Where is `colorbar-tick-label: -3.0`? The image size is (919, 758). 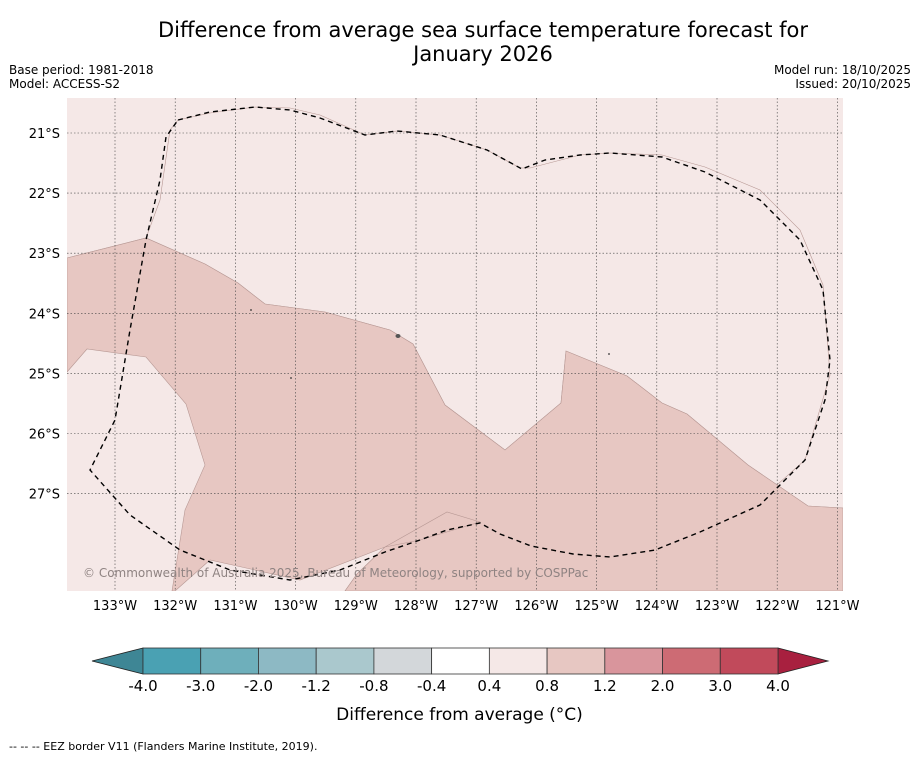 colorbar-tick-label: -3.0 is located at coordinates (200, 686).